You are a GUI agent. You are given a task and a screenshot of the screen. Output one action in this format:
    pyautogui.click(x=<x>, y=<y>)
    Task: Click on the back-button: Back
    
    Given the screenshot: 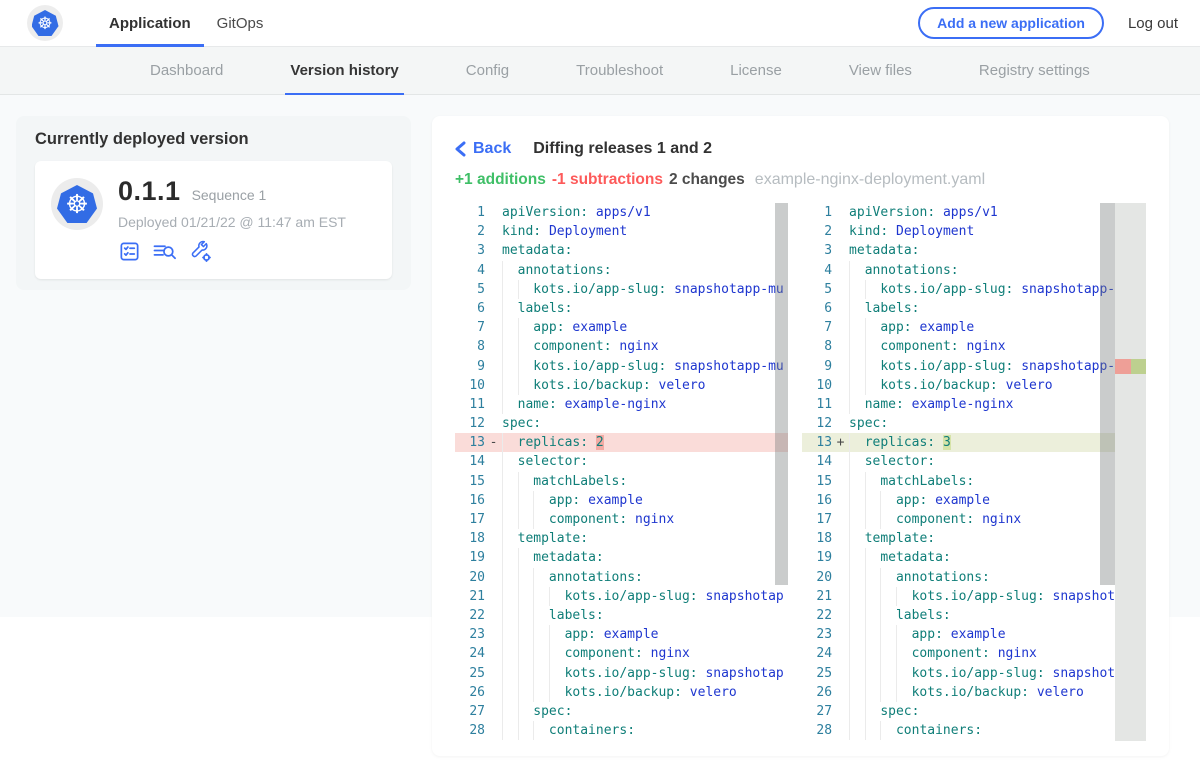 What is the action you would take?
    pyautogui.click(x=483, y=149)
    